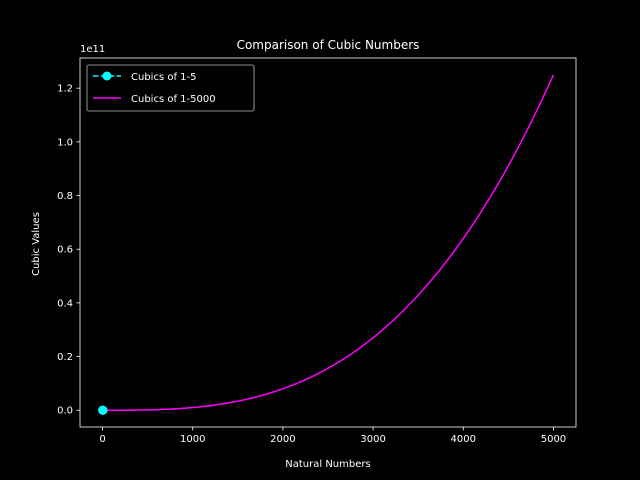  I want to click on y-tick-label: 0.6, so click(65, 250).